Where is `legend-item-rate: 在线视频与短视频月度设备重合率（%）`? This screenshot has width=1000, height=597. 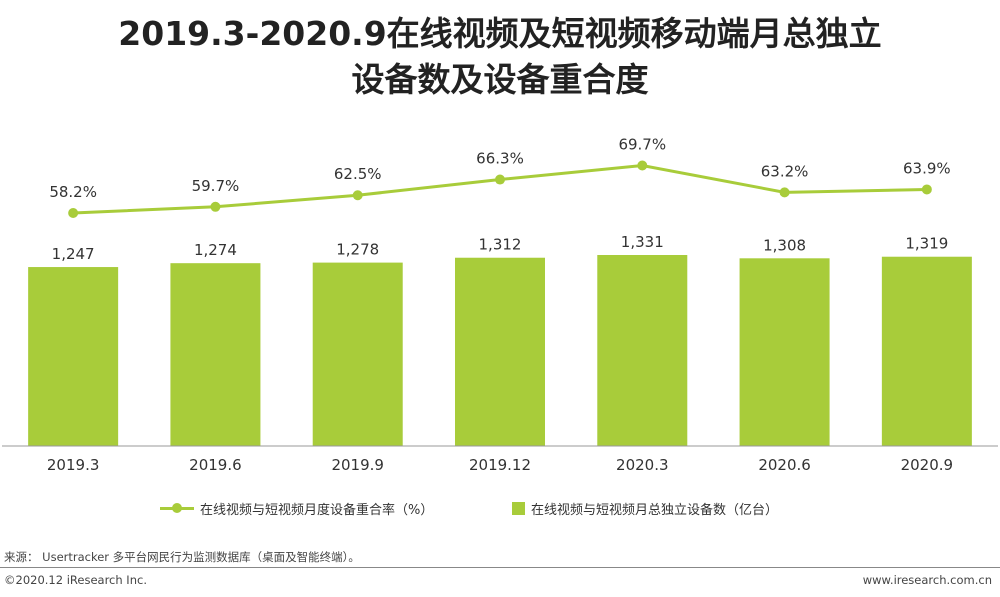 legend-item-rate: 在线视频与短视频月度设备重合率（%） is located at coordinates (296, 508).